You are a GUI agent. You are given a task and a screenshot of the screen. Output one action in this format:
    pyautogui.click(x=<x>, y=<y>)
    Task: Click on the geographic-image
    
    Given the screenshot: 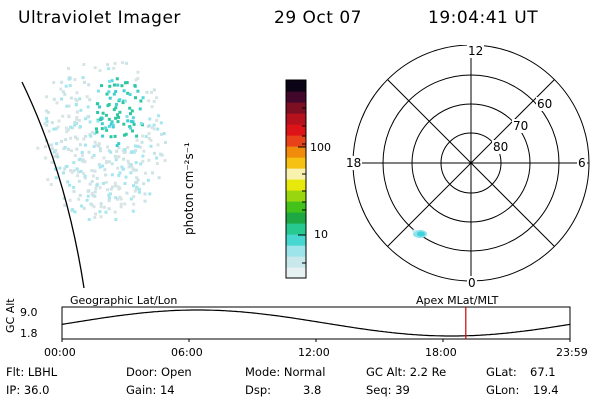 What is the action you would take?
    pyautogui.click(x=94, y=174)
    